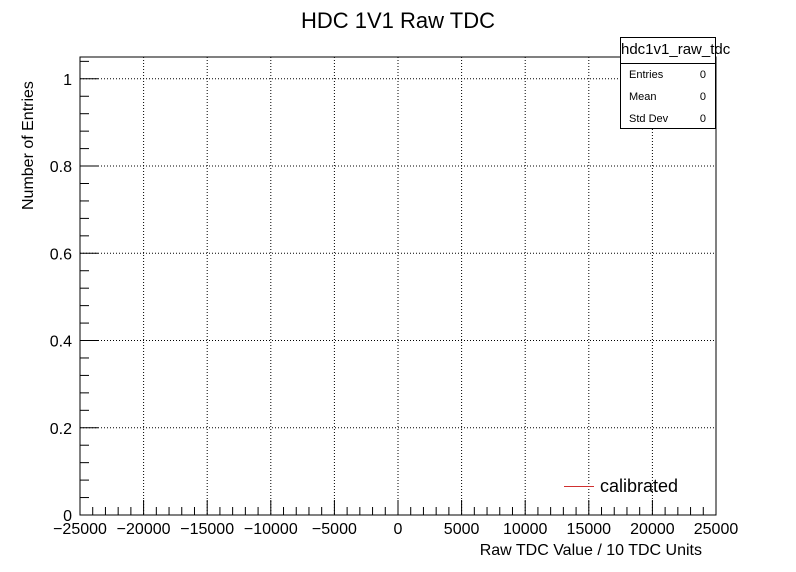 The height and width of the screenshot is (572, 796). What do you see at coordinates (398, 20) in the screenshot?
I see `chart-title: HDC 1V1 Raw TDC` at bounding box center [398, 20].